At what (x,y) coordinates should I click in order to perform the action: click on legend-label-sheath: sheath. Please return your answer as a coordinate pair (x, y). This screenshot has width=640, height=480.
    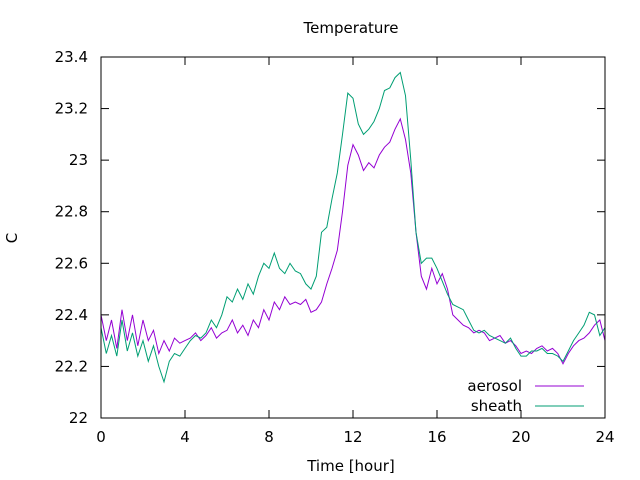
    Looking at the image, I should click on (496, 406).